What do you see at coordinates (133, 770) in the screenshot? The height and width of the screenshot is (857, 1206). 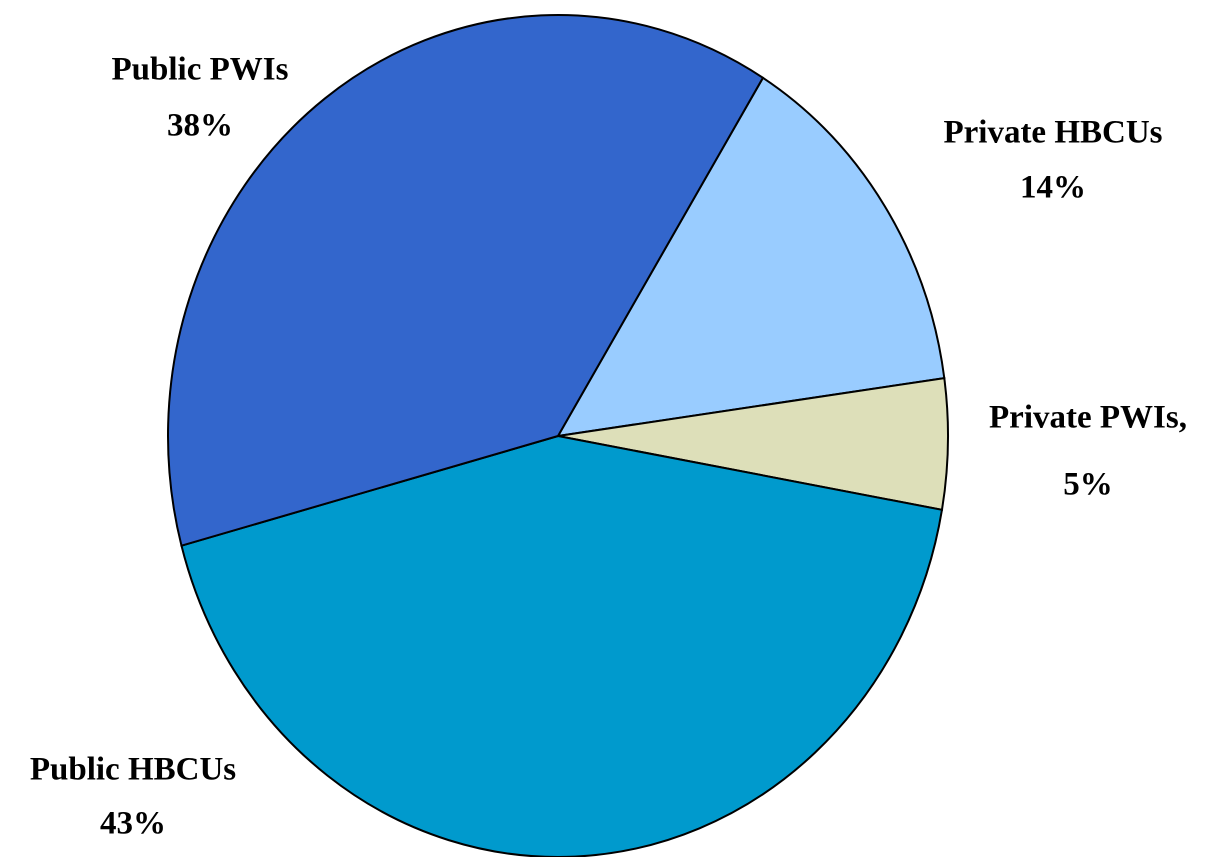 I see `slice-label: Public HBCUs` at bounding box center [133, 770].